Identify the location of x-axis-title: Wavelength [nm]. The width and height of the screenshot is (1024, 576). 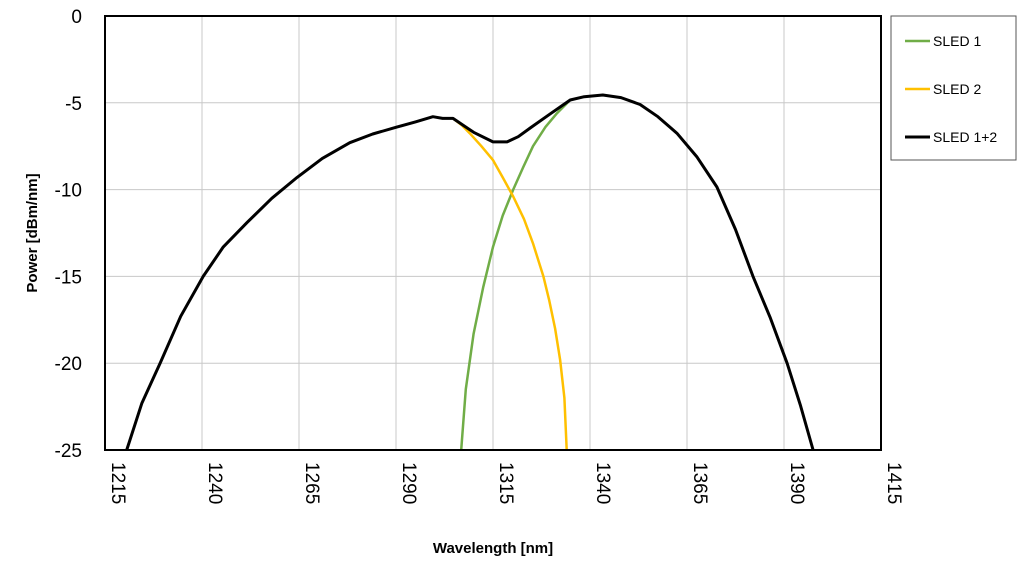
(493, 548).